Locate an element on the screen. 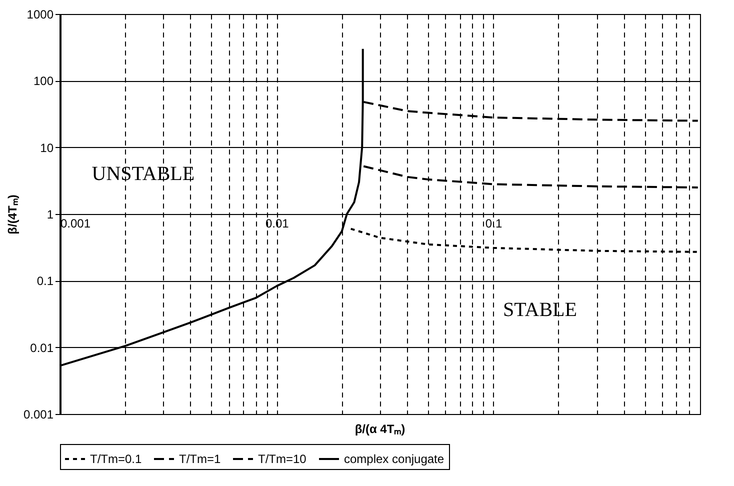 The height and width of the screenshot is (486, 734). y-tick-label: 1 is located at coordinates (50, 215).